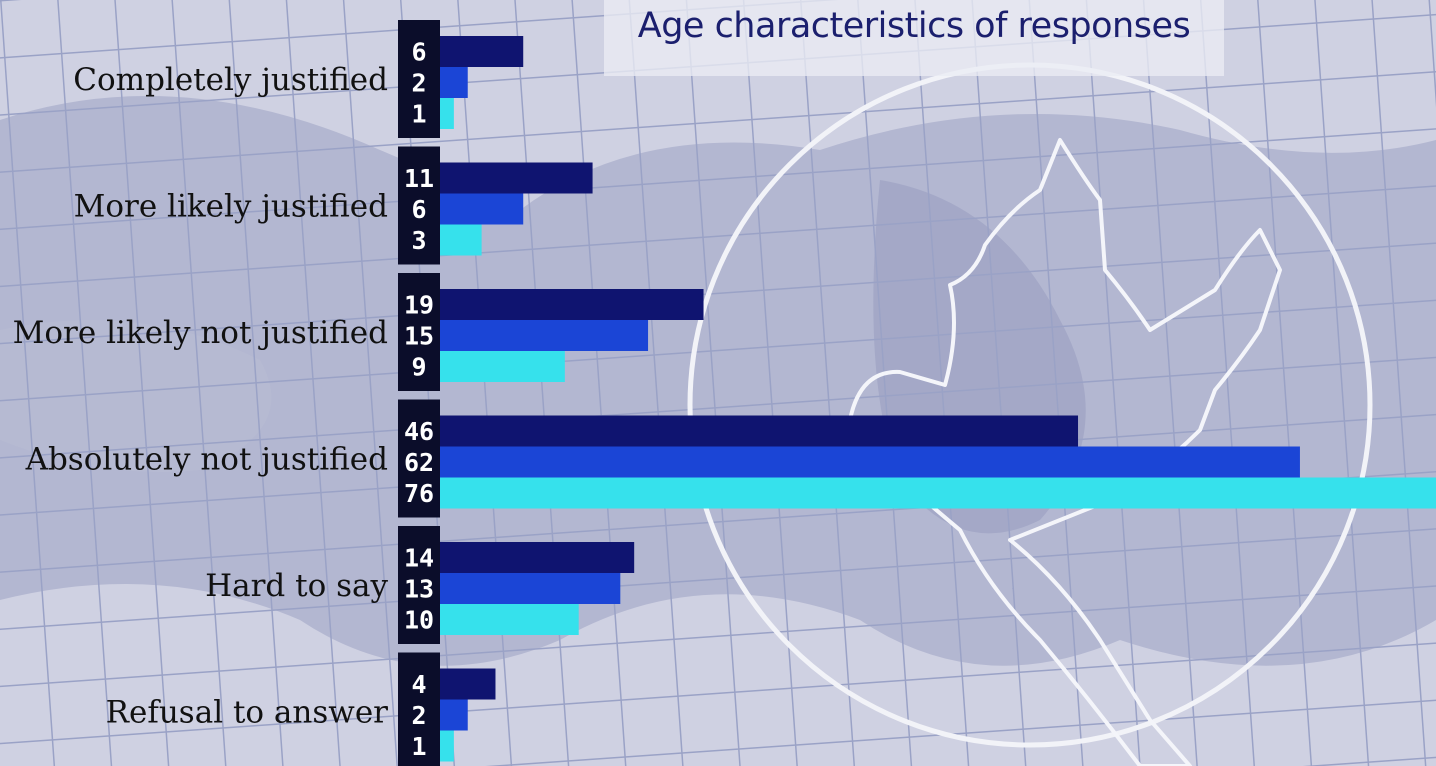 The height and width of the screenshot is (766, 1436). I want to click on category-label: Absolutely not justified, so click(206, 460).